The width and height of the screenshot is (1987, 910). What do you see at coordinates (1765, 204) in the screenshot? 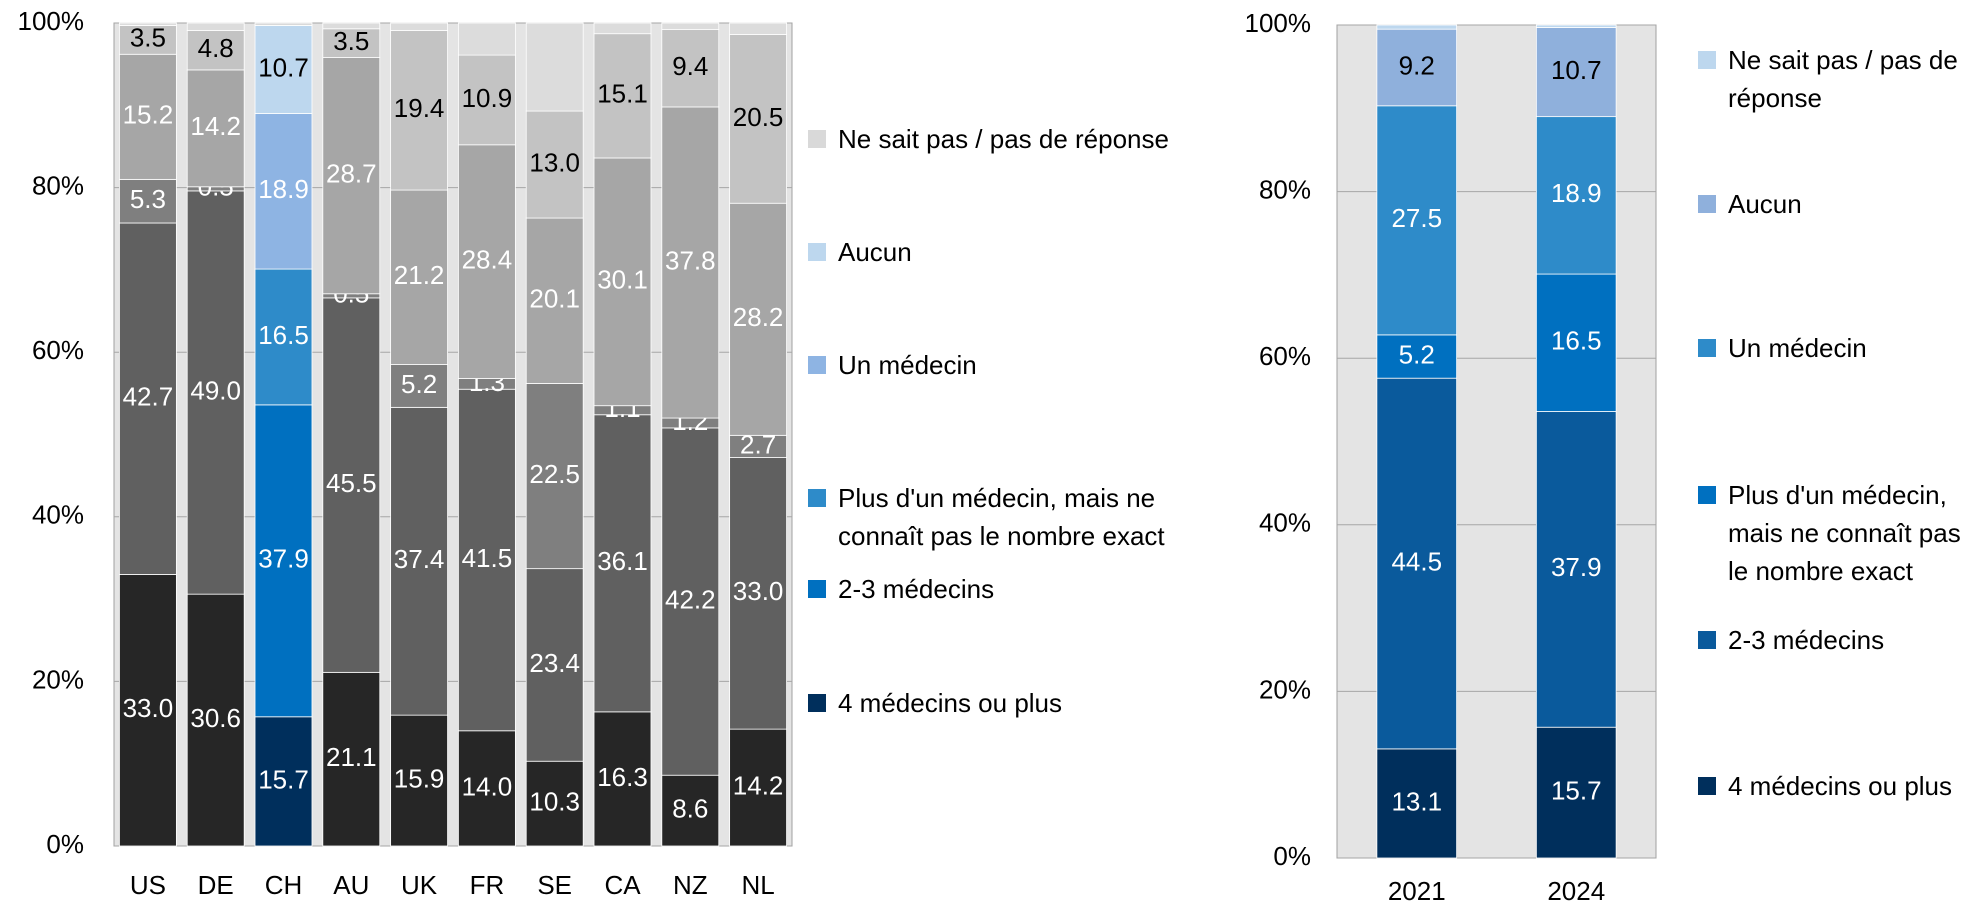
I see `legend-label: Aucun` at bounding box center [1765, 204].